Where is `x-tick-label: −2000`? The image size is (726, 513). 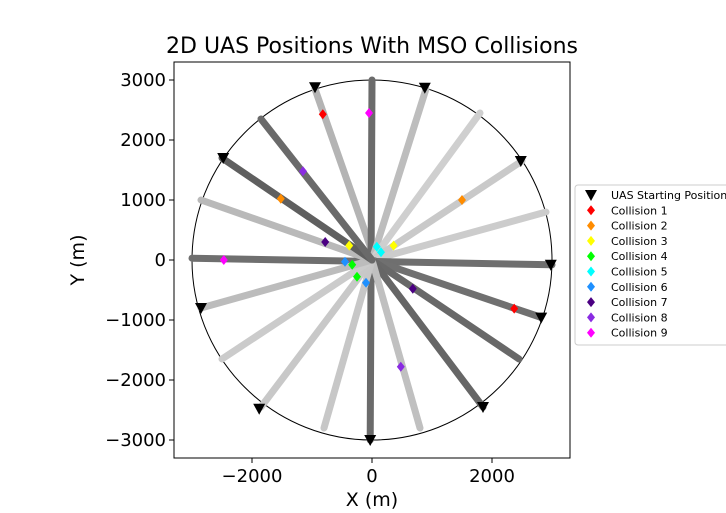
x-tick-label: −2000 is located at coordinates (252, 476).